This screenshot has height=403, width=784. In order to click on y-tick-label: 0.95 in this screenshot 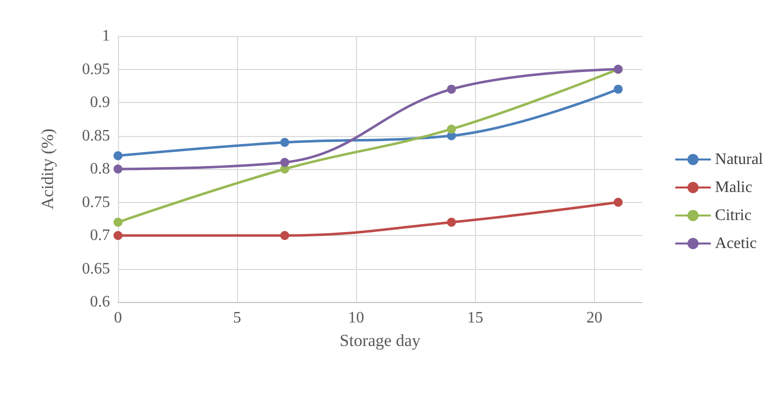, I will do `click(96, 69)`.